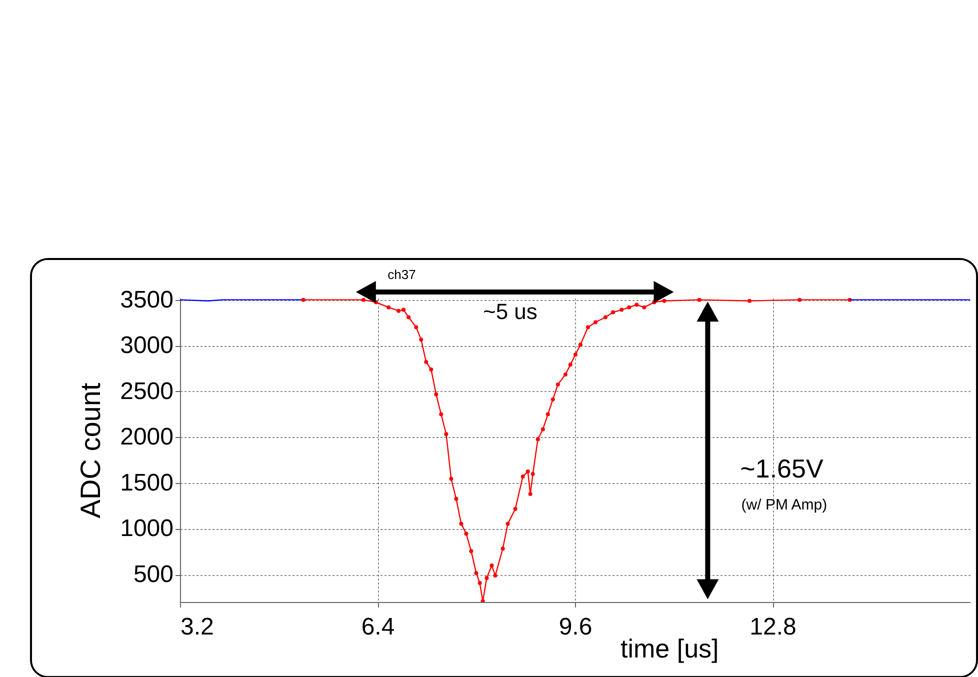 This screenshot has width=978, height=677. Describe the element at coordinates (784, 505) in the screenshot. I see `annotation: (w/ PM Amp)` at that location.